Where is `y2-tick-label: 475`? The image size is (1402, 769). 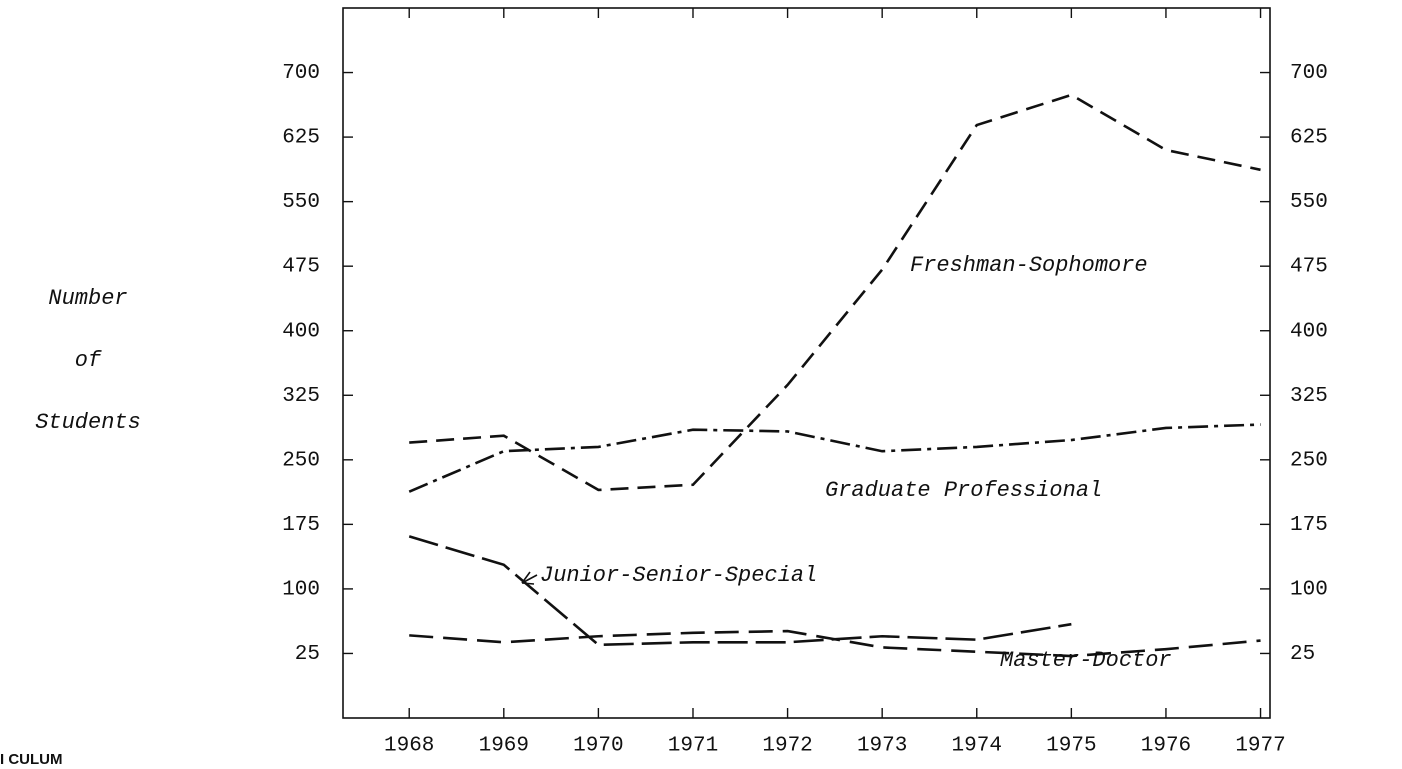
y2-tick-label: 475 is located at coordinates (1309, 267).